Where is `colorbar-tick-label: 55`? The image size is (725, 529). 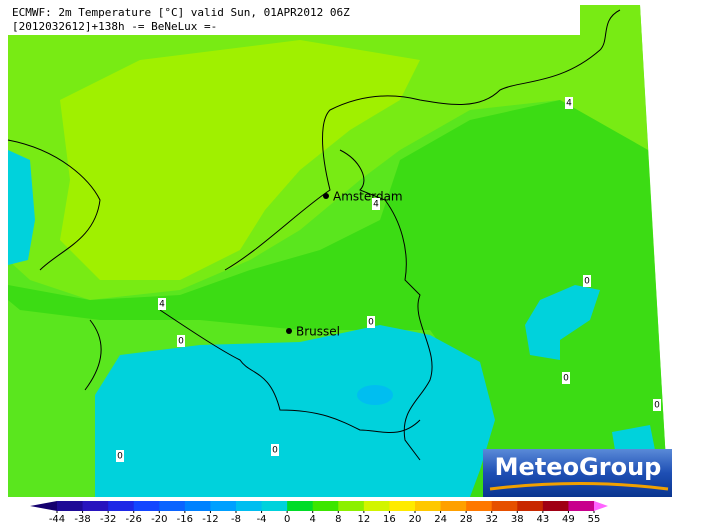
colorbar-tick-label: 55 is located at coordinates (594, 519).